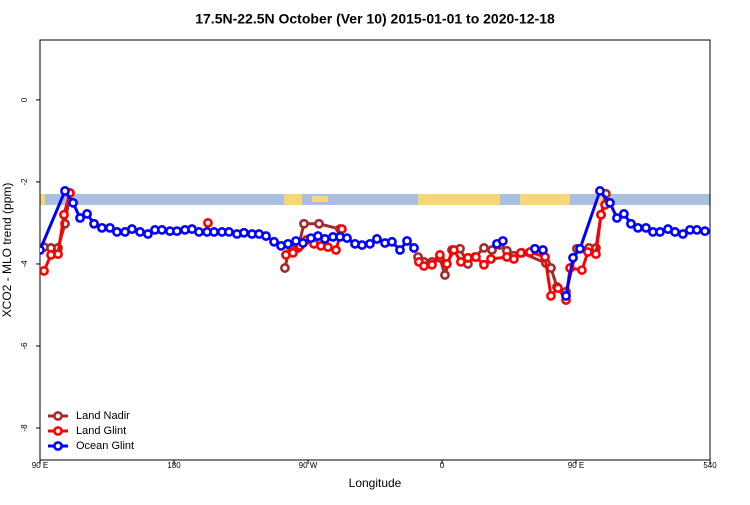 The image size is (750, 505). I want to click on y-tick-label: -4, so click(24, 264).